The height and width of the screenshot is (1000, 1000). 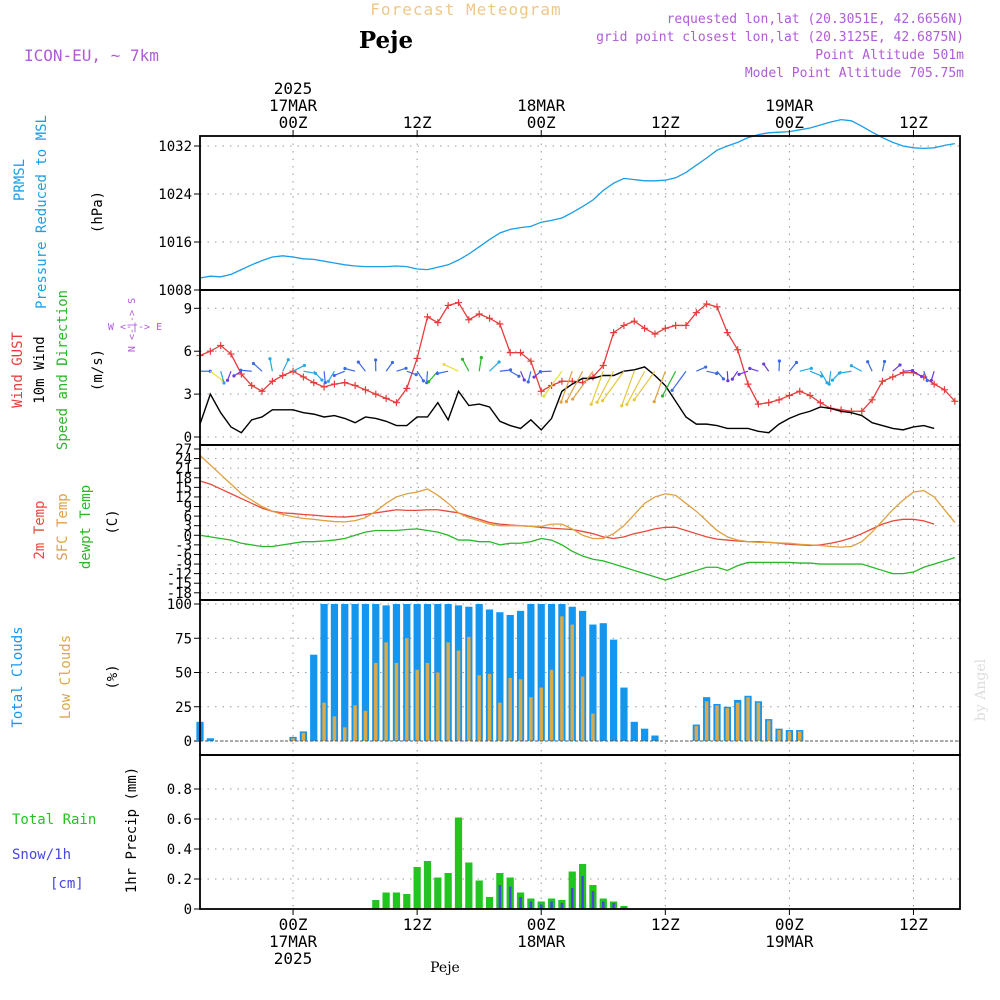 I want to click on top-time-label: 18MAR, so click(x=541, y=105).